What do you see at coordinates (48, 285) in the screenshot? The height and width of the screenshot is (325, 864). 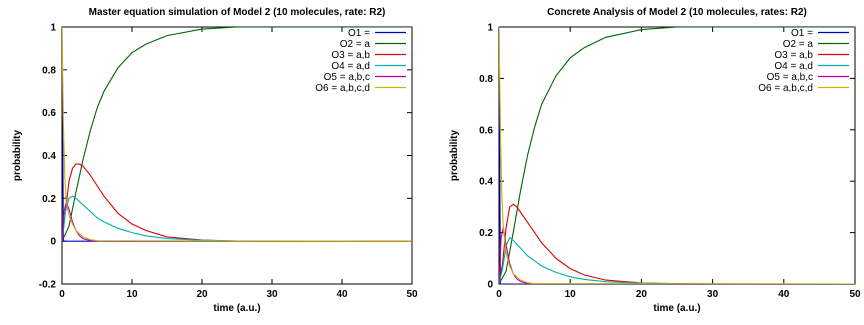 I see `y-tick-label: -0.2` at bounding box center [48, 285].